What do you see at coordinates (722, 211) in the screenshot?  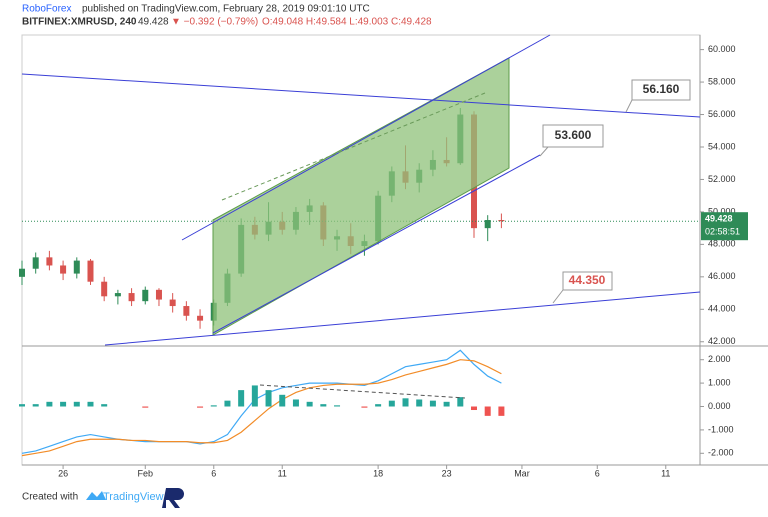 I see `y-tick-label: 50.000` at bounding box center [722, 211].